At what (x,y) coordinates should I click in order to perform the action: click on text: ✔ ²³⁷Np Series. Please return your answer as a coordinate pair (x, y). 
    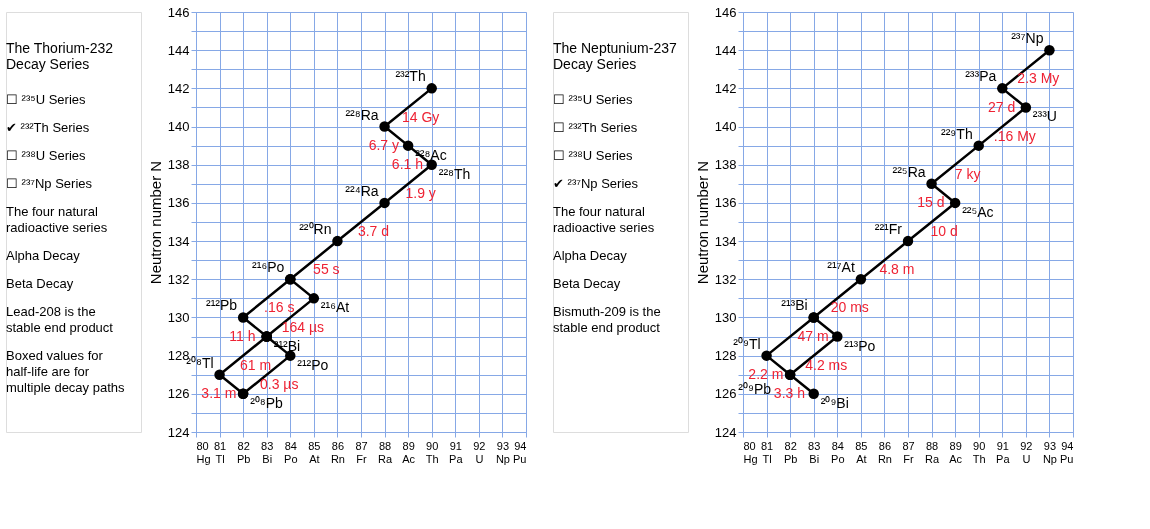
    Looking at the image, I should click on (596, 183).